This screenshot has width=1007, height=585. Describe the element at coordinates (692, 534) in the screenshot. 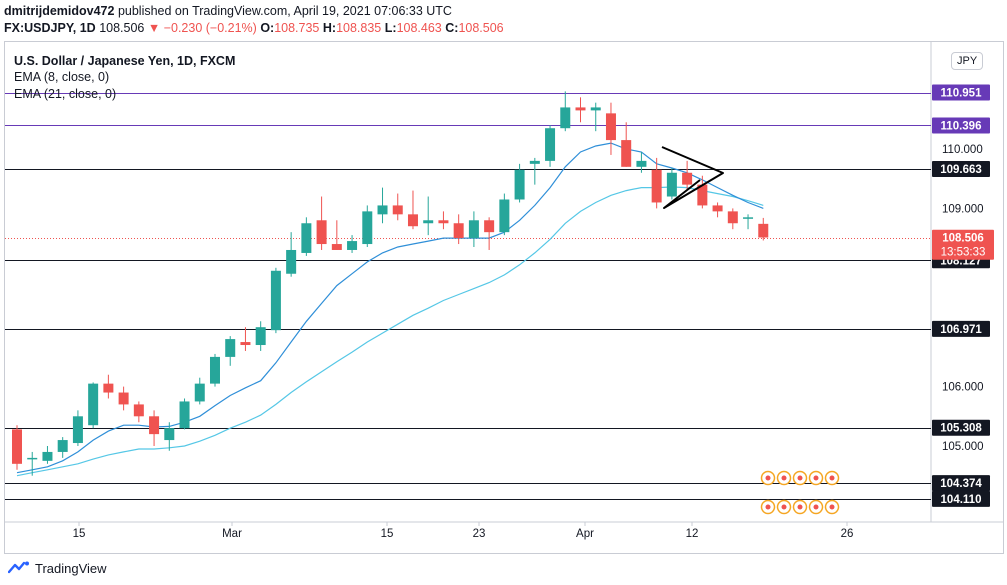

I see `x-tick-label: 12` at that location.